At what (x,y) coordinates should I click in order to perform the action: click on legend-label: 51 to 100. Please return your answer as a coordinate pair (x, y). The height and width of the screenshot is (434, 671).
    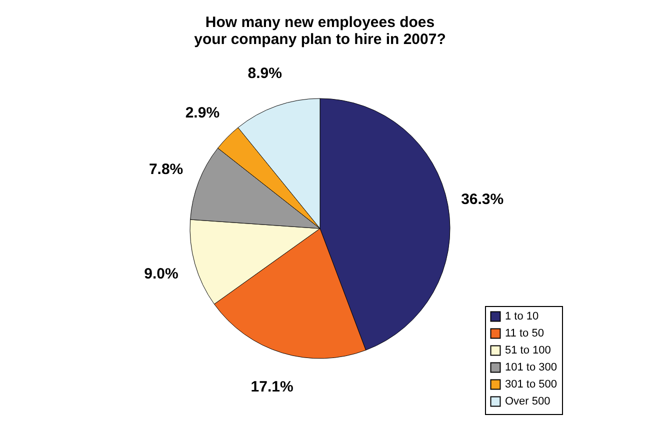
    Looking at the image, I should click on (528, 350).